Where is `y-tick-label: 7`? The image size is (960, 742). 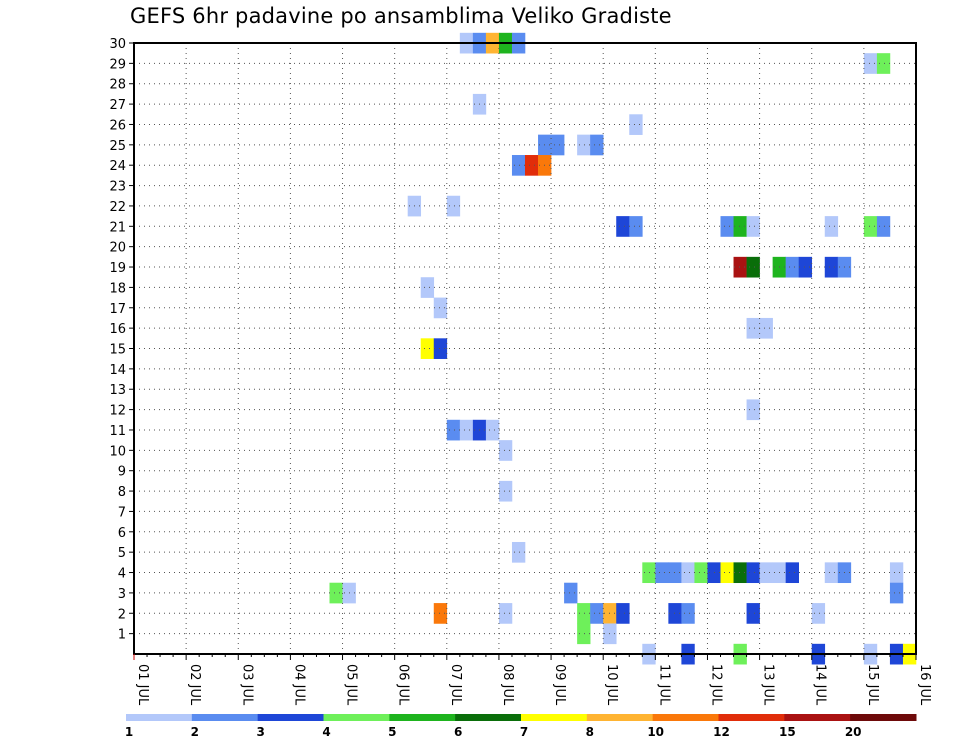
y-tick-label: 7 is located at coordinates (122, 512).